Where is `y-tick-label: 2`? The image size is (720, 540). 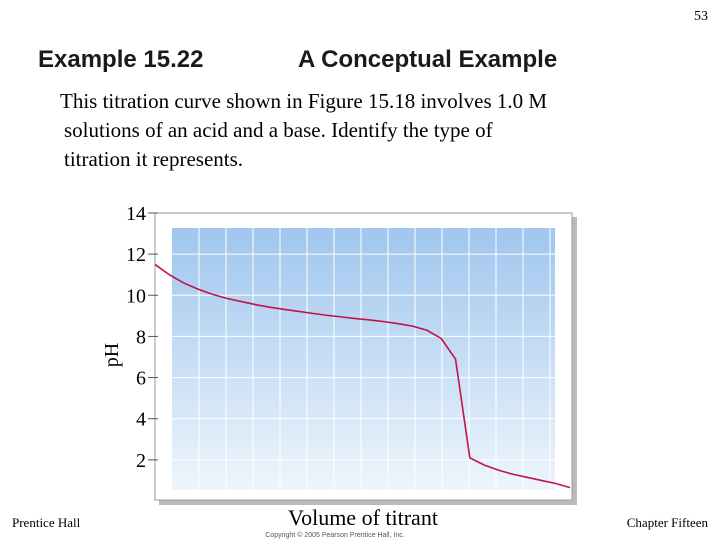 y-tick-label: 2 is located at coordinates (141, 461).